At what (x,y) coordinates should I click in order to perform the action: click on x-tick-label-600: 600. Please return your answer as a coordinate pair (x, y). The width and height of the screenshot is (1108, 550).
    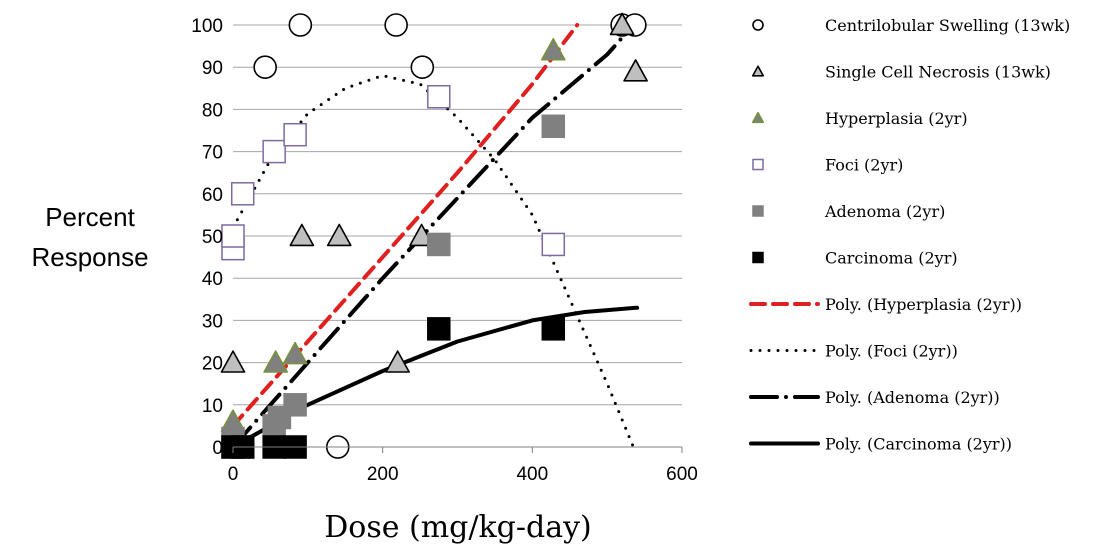
    Looking at the image, I should click on (682, 474).